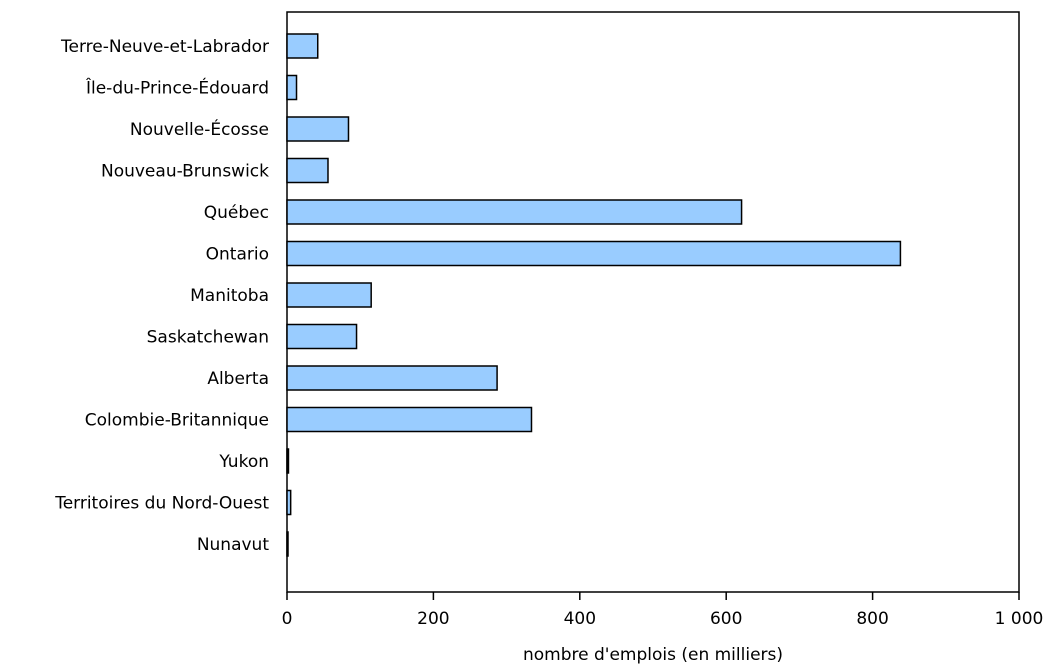  Describe the element at coordinates (185, 172) in the screenshot. I see `y-tick-label: Nouveau-Brunswick` at that location.